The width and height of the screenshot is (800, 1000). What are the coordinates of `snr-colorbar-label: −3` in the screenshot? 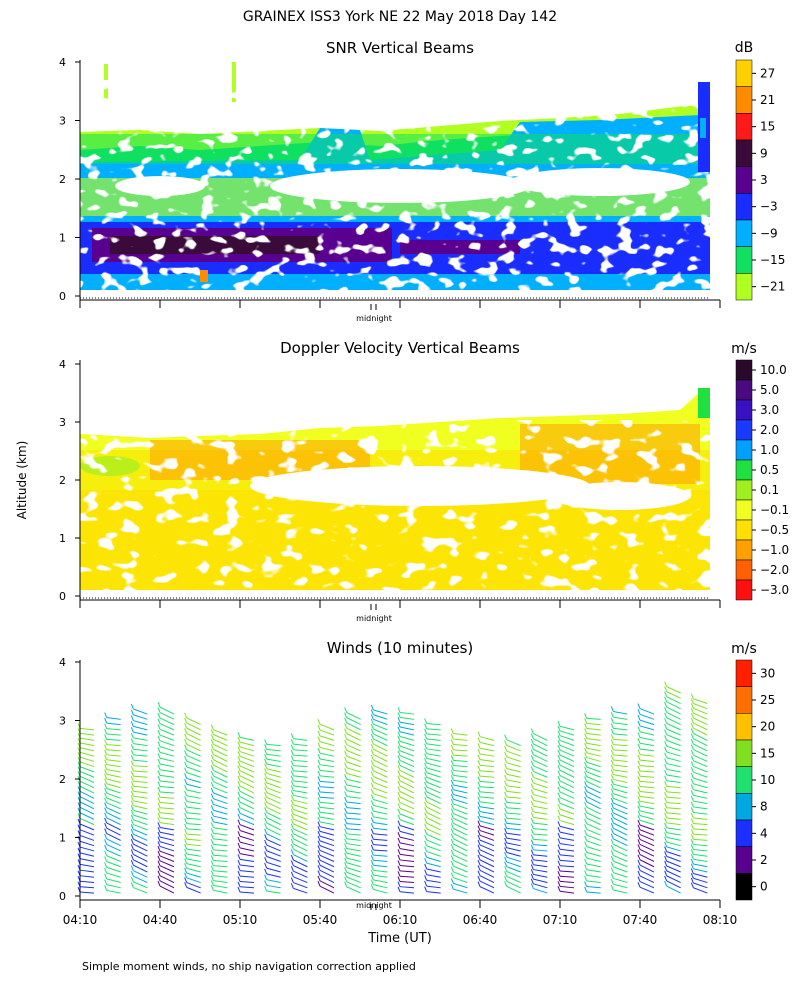 It's located at (769, 207).